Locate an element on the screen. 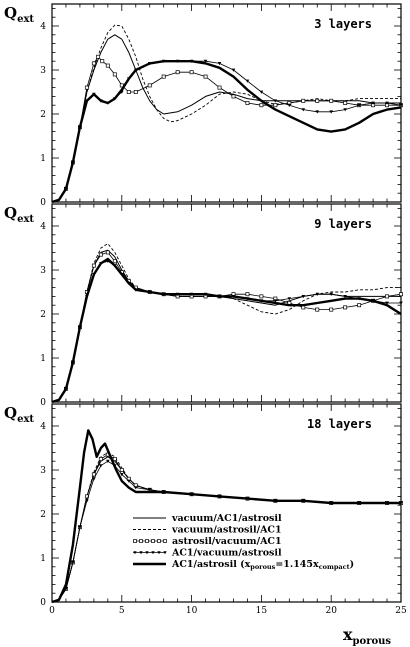 This screenshot has height=647, width=410. x-tick-label: 25 is located at coordinates (401, 611).